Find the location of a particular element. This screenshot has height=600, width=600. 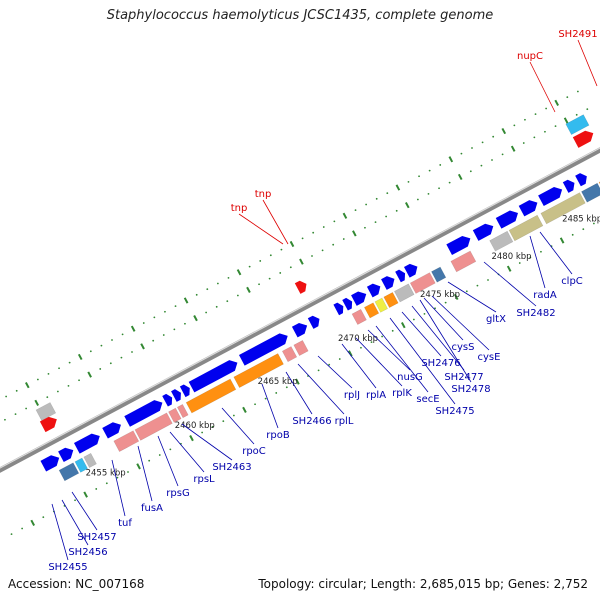

label-rplK: rplK is located at coordinates (402, 393).